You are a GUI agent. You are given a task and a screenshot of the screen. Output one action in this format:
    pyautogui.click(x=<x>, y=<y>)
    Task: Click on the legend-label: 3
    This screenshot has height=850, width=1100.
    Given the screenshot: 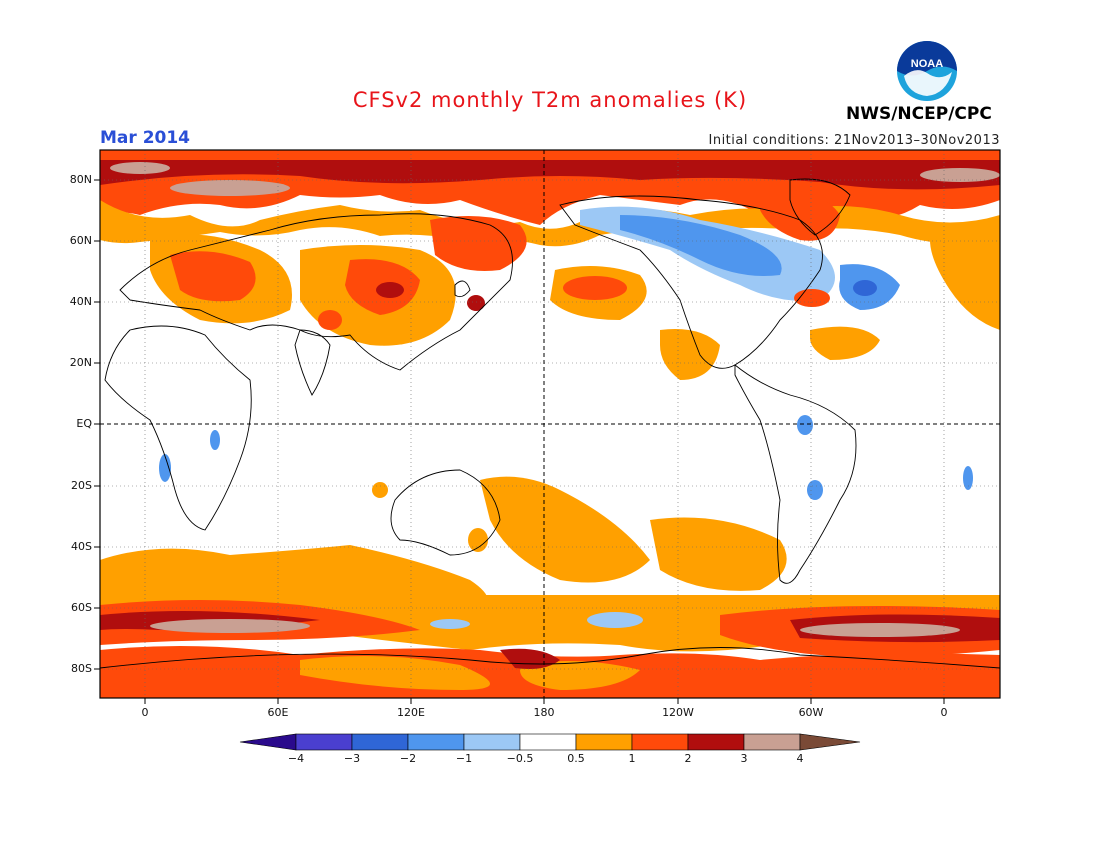 What is the action you would take?
    pyautogui.click(x=744, y=758)
    